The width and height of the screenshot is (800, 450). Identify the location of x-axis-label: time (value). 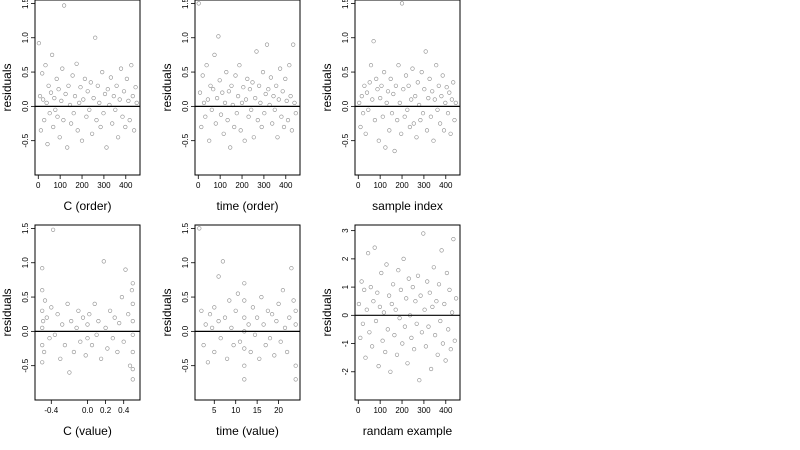
(247, 431).